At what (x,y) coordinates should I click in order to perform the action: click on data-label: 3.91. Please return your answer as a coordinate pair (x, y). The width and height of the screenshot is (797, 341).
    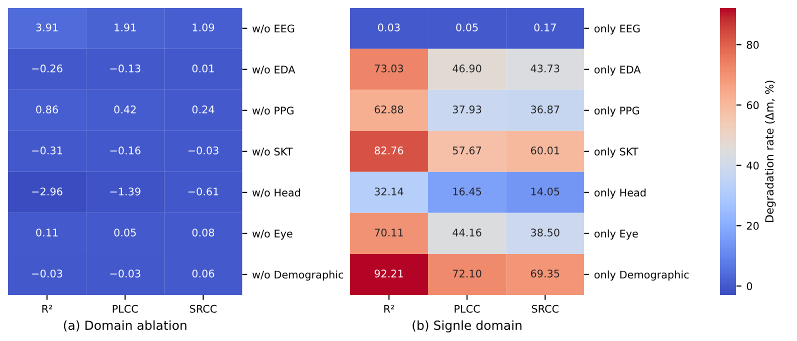
    Looking at the image, I should click on (47, 27).